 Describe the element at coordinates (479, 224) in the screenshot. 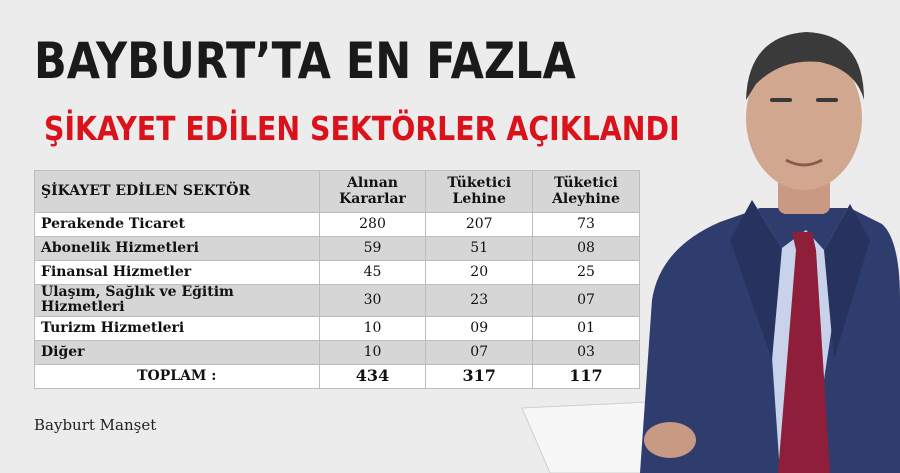

I see `row-lehine: 207` at that location.